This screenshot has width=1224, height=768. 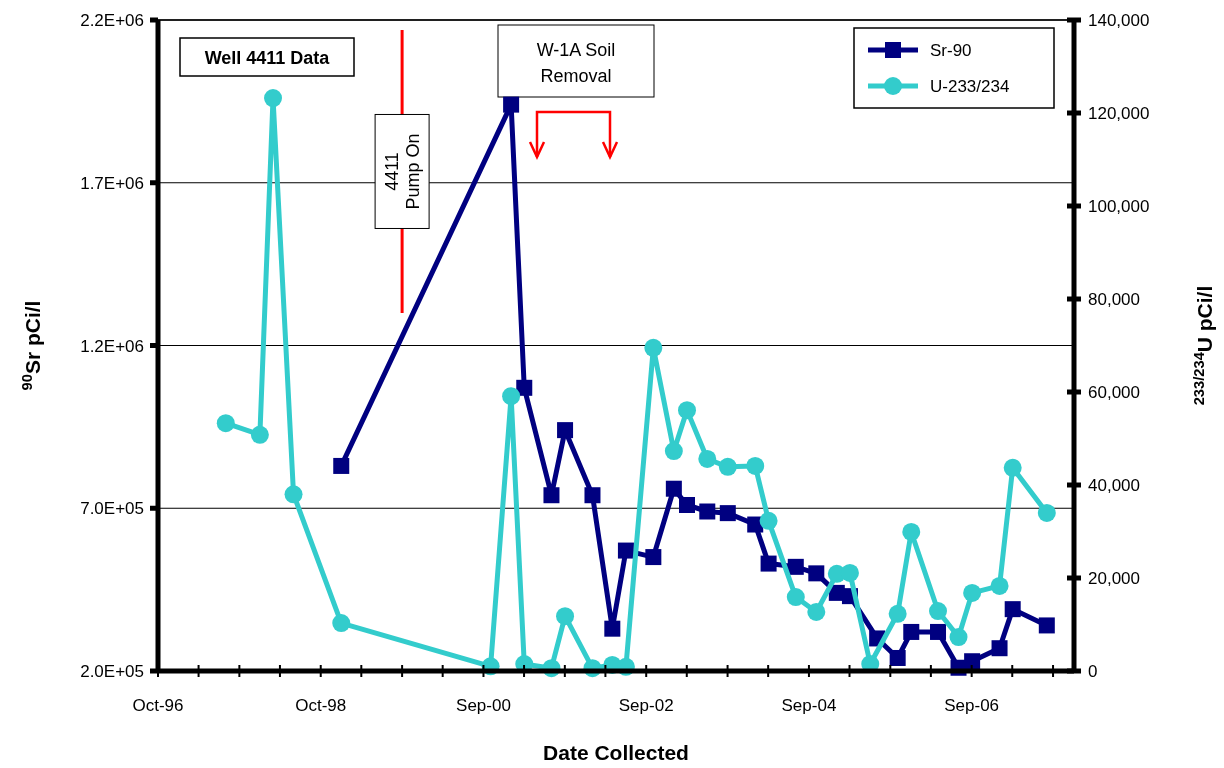 What do you see at coordinates (1093, 671) in the screenshot?
I see `y2-tick-label: 0` at bounding box center [1093, 671].